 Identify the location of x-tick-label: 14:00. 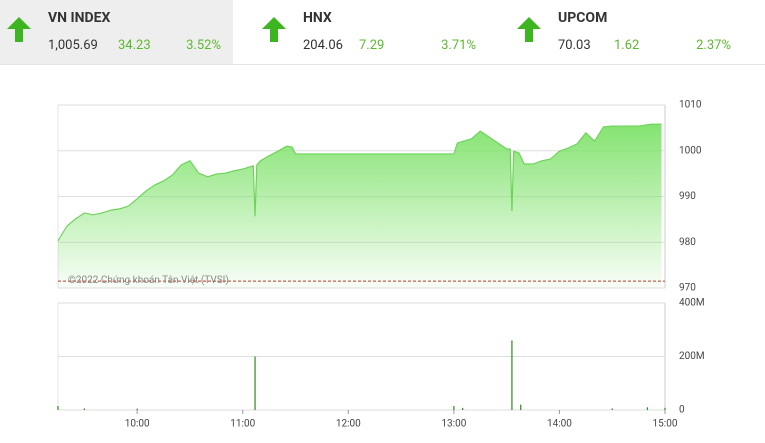
(559, 424).